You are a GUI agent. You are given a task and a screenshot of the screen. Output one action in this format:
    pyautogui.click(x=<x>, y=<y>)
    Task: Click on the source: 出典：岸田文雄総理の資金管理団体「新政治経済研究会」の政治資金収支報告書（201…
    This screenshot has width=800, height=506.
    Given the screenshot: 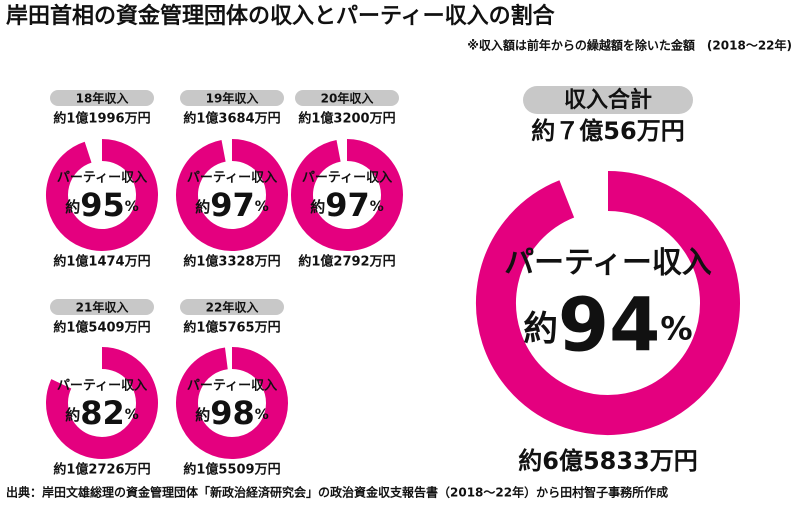 What is the action you would take?
    pyautogui.click(x=337, y=492)
    